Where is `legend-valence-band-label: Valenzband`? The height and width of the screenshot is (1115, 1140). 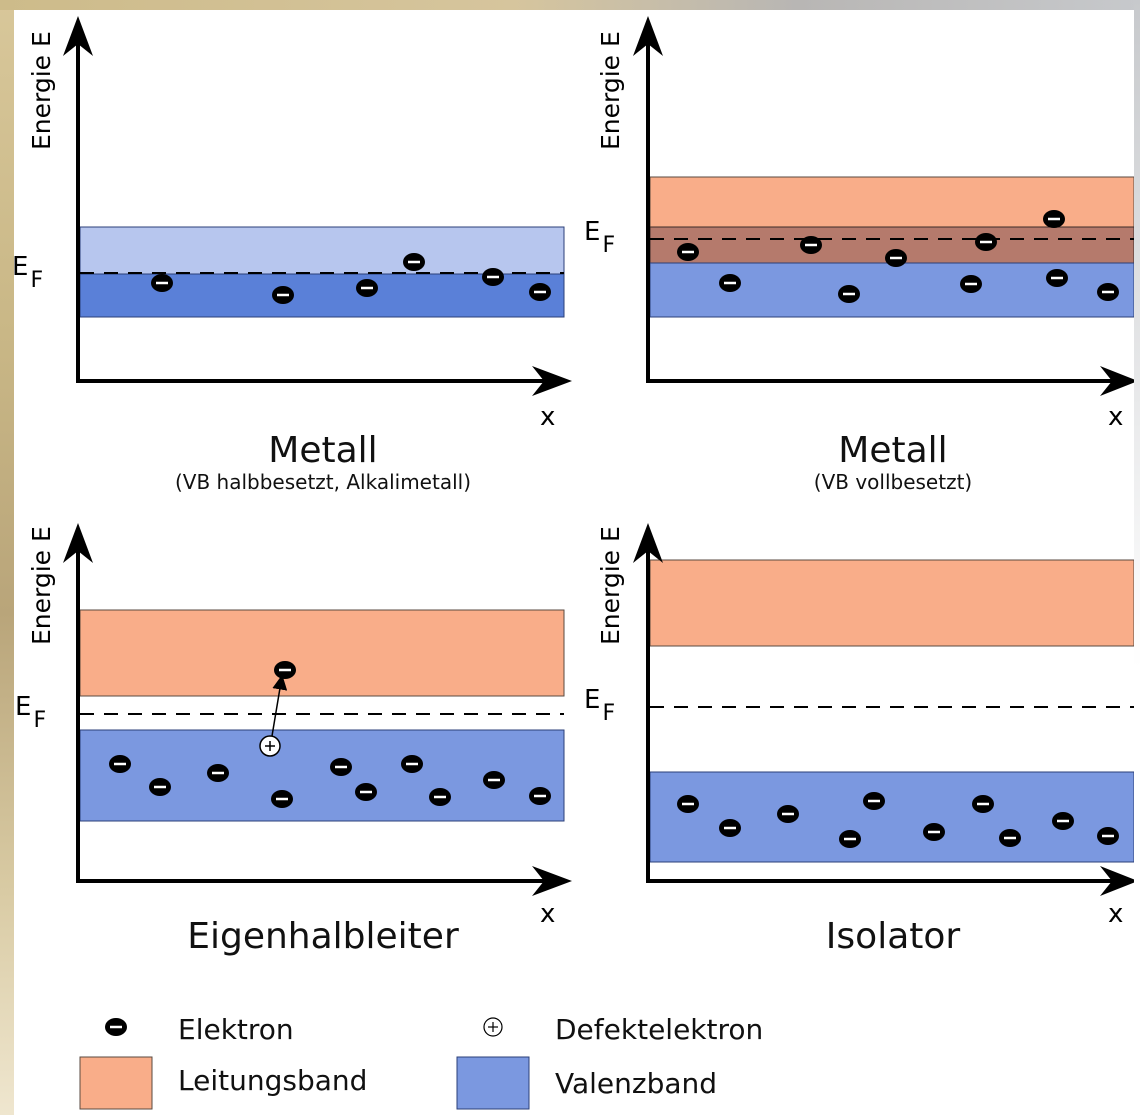 legend-valence-band-label: Valenzband is located at coordinates (636, 1083).